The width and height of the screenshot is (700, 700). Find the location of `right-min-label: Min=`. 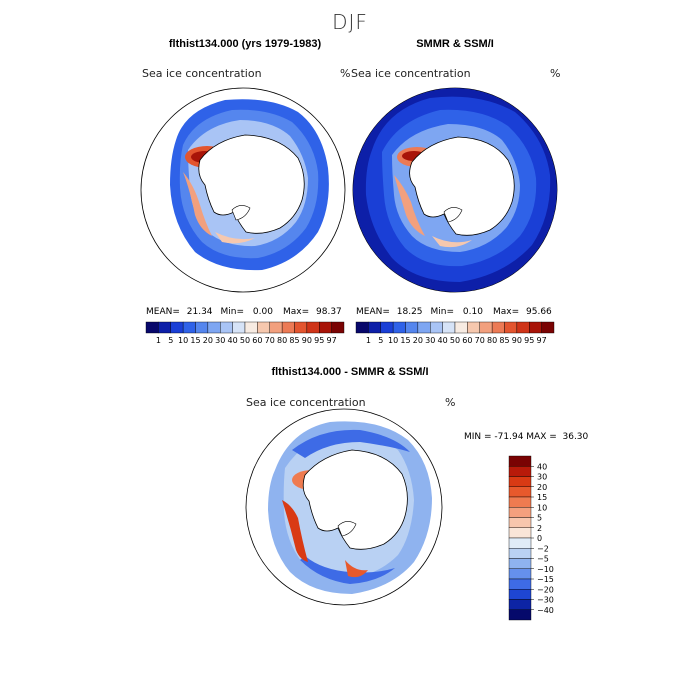

right-min-label: Min= is located at coordinates (442, 312).